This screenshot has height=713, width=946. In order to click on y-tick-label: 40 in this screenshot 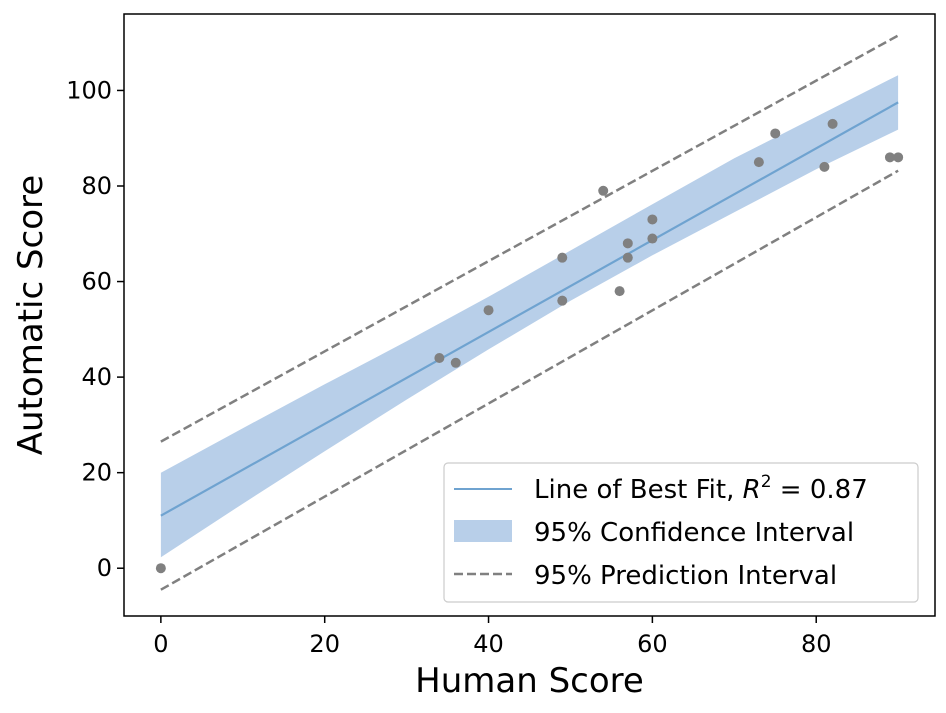, I will do `click(96, 377)`.